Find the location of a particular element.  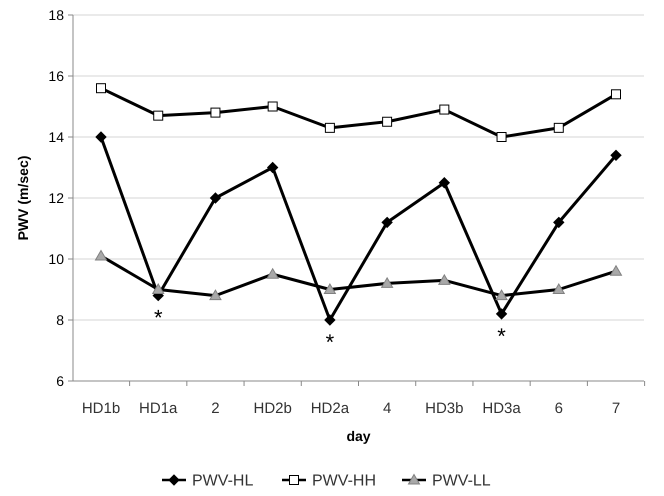

x-tick-label: HD2b is located at coordinates (272, 408).